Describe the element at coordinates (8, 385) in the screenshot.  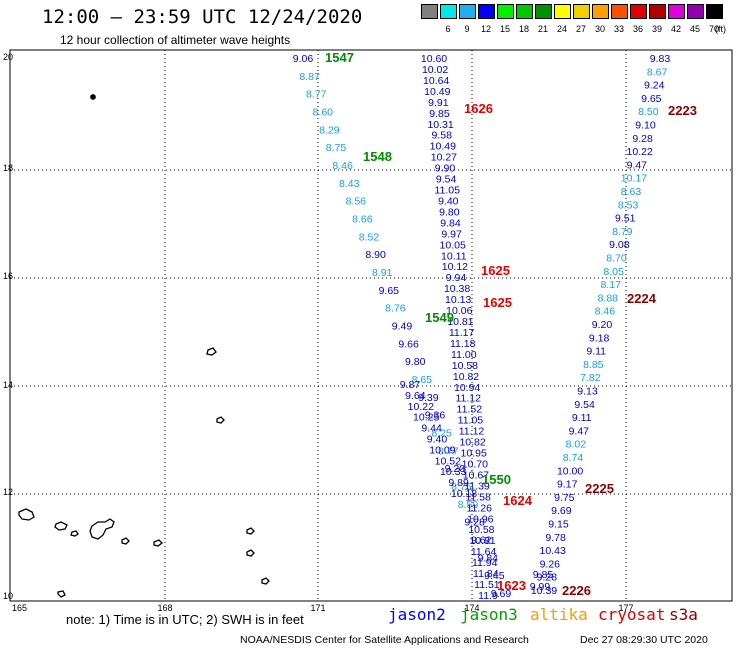
I see `latitude-label: 14` at that location.